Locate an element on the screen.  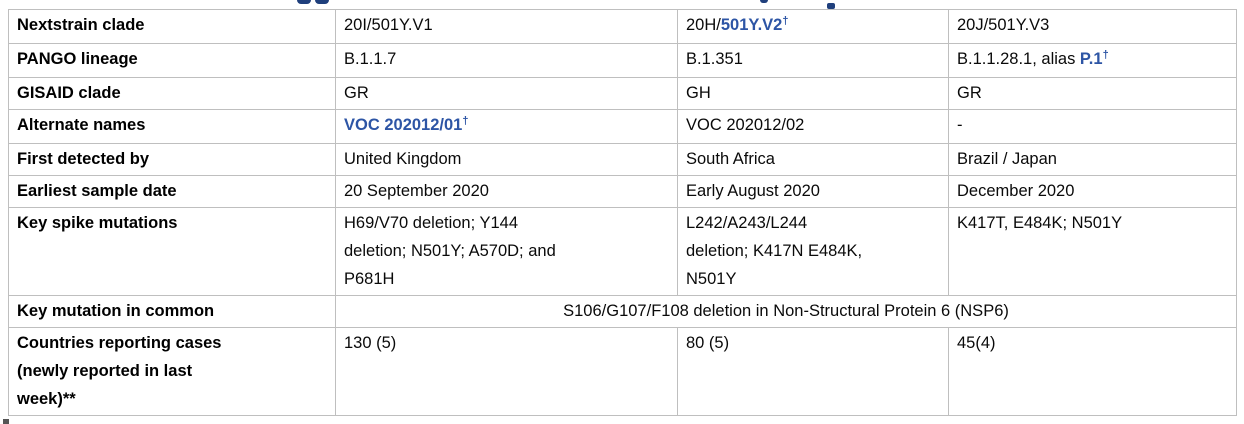
table-cell: Brazil / Japan is located at coordinates (1092, 159).